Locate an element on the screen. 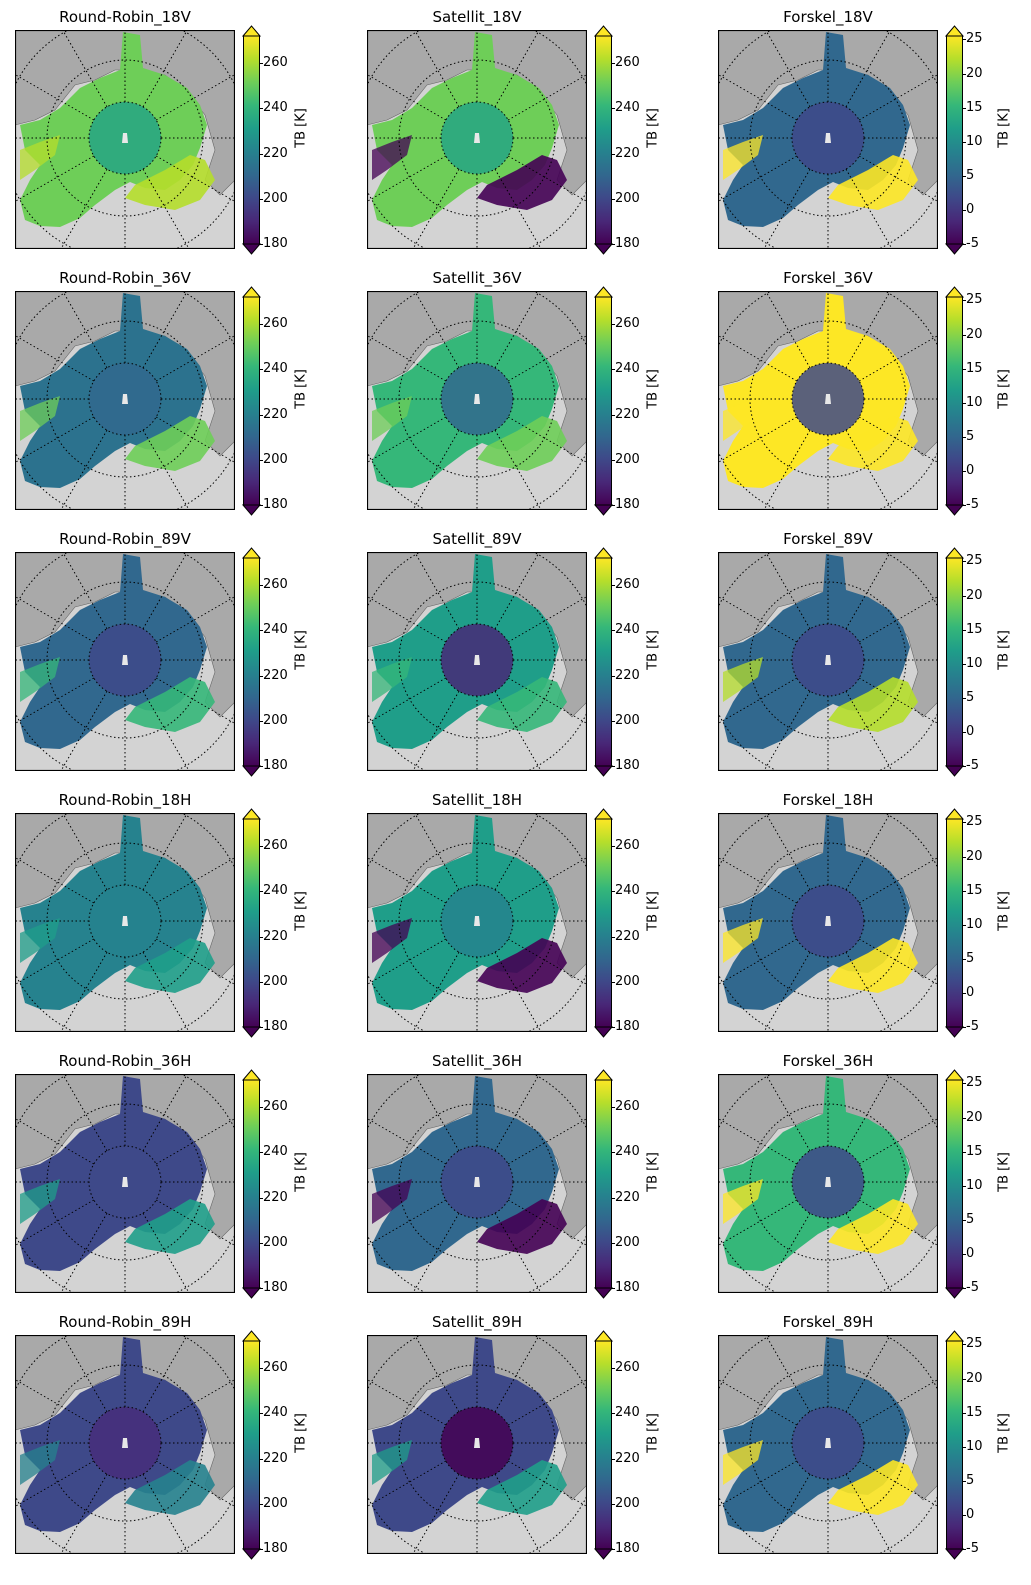  map-panel: Satellit_18V 180 200 220 240 260 TB [K] is located at coordinates (517, 133).